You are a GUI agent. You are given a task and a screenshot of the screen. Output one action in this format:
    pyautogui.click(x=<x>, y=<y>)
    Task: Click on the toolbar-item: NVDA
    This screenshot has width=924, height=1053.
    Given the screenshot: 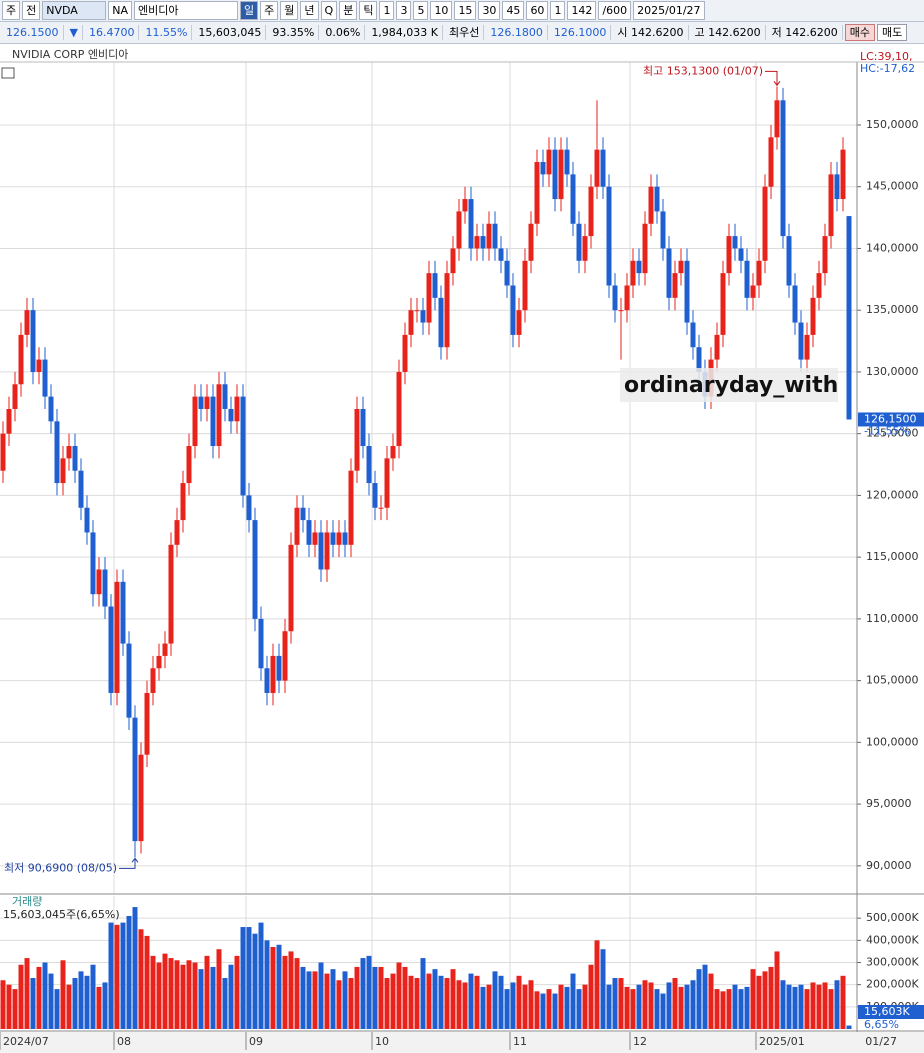 What is the action you would take?
    pyautogui.click(x=74, y=10)
    